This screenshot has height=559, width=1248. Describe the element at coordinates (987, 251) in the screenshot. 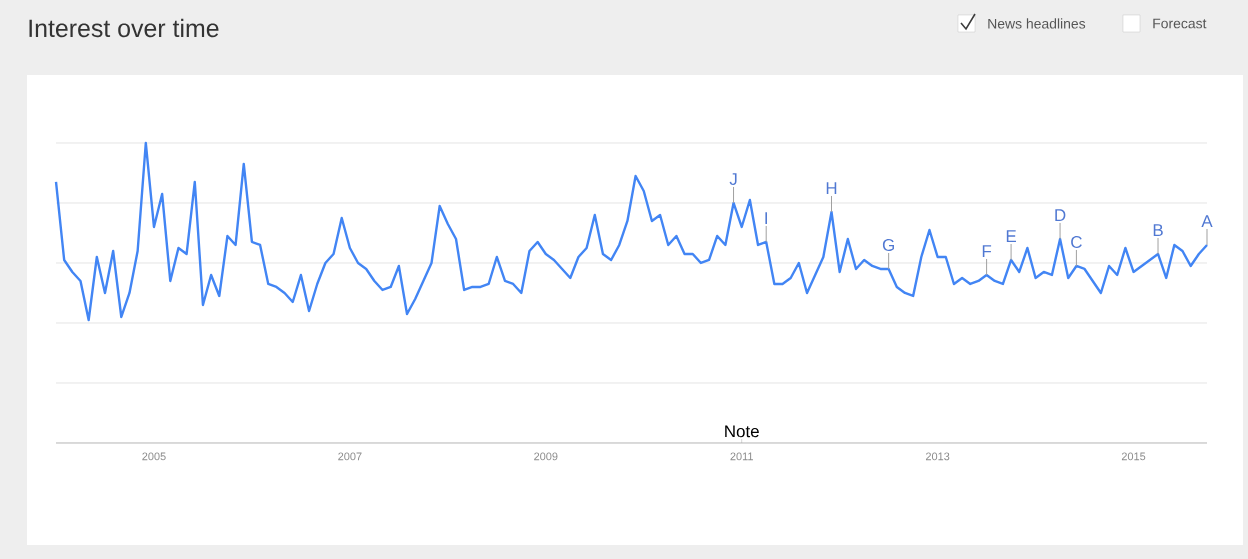

I see `annotation: F` at that location.